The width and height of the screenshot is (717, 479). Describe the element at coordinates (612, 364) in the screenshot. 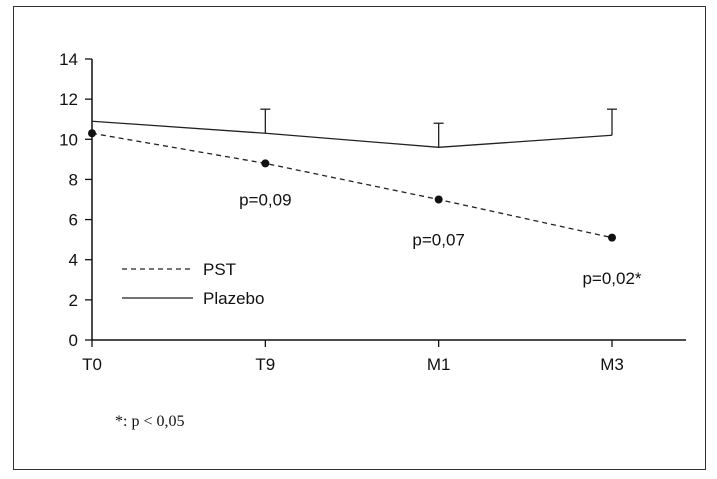

I see `x-tick-label: M3` at that location.